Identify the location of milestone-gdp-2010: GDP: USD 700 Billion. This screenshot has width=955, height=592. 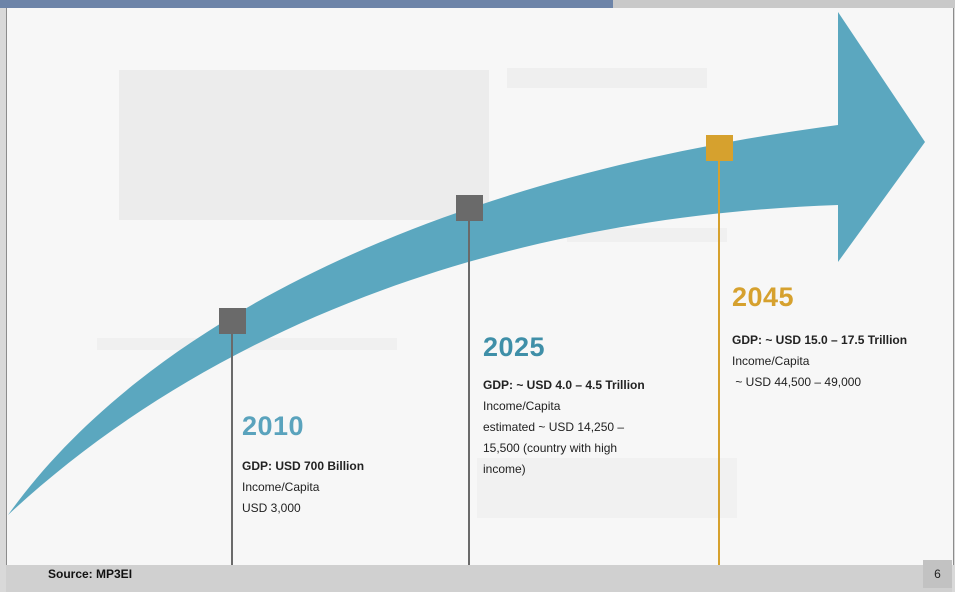
(303, 466).